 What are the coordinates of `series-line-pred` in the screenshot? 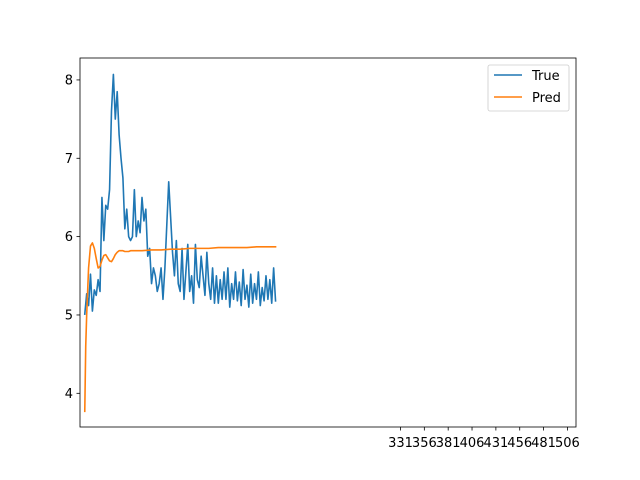 It's located at (180, 327).